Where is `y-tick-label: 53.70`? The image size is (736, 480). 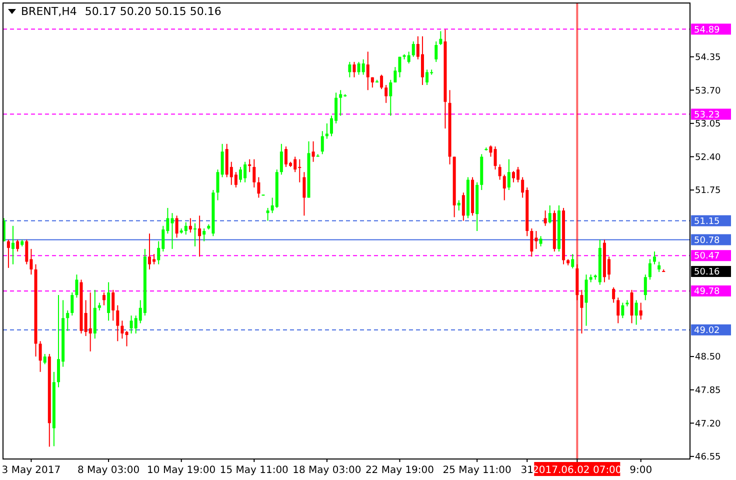 y-tick-label: 53.70 is located at coordinates (708, 91).